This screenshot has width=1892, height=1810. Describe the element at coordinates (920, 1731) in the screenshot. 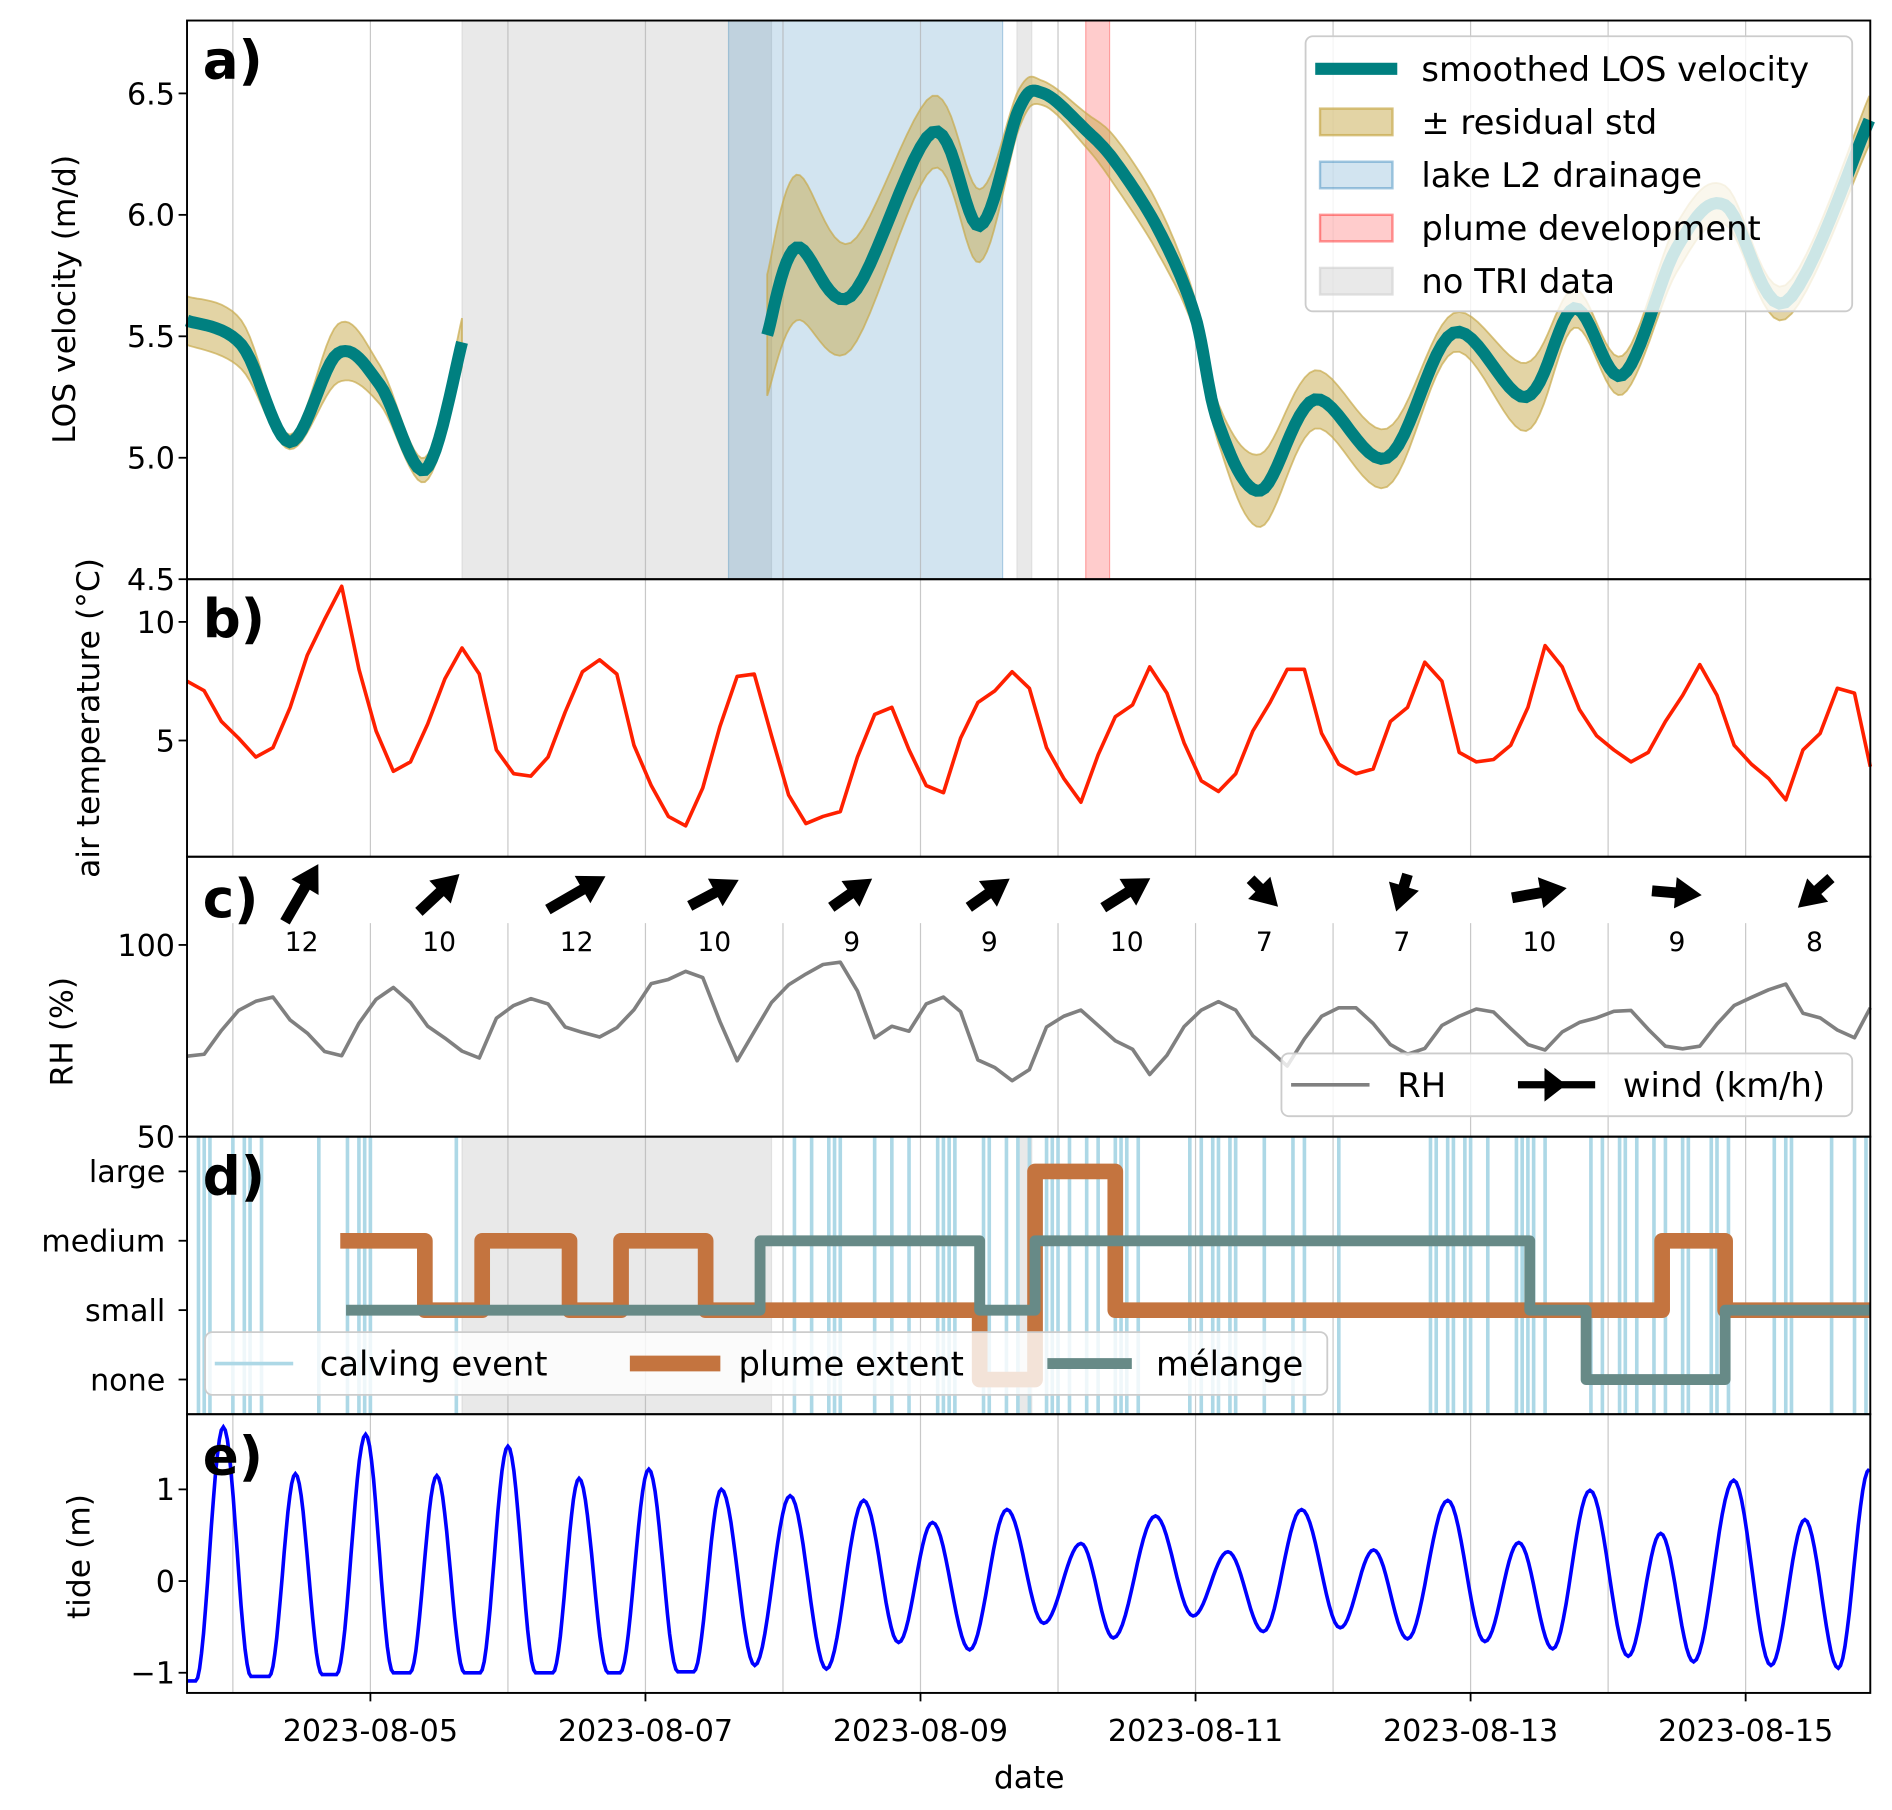

I see `x-tick-label: 2023-08-09` at that location.